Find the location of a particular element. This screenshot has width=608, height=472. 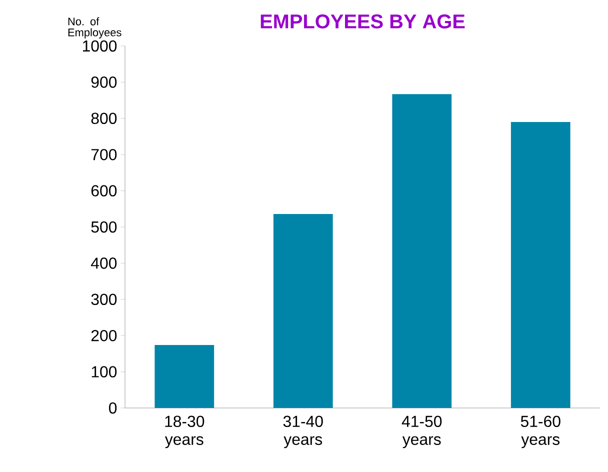

y-tick-label: 600 is located at coordinates (104, 190).